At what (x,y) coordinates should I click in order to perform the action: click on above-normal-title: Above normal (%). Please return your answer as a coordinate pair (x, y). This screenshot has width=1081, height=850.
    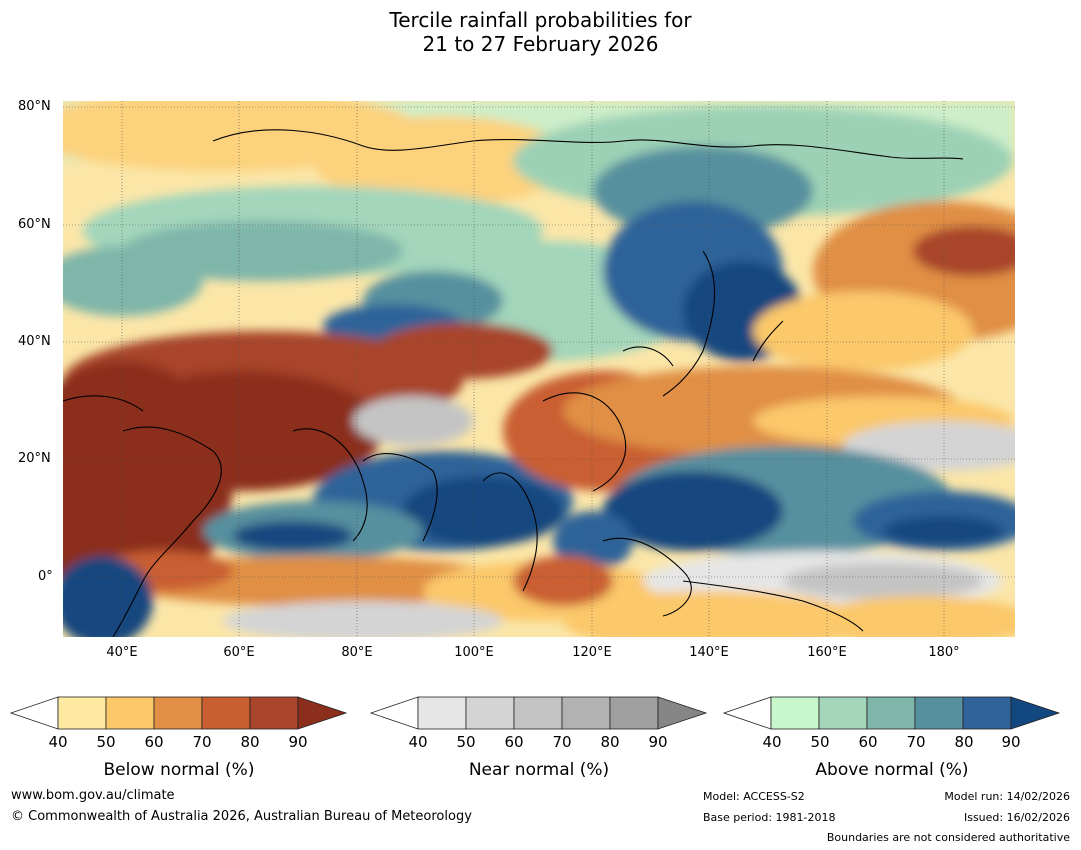
    Looking at the image, I should click on (892, 770).